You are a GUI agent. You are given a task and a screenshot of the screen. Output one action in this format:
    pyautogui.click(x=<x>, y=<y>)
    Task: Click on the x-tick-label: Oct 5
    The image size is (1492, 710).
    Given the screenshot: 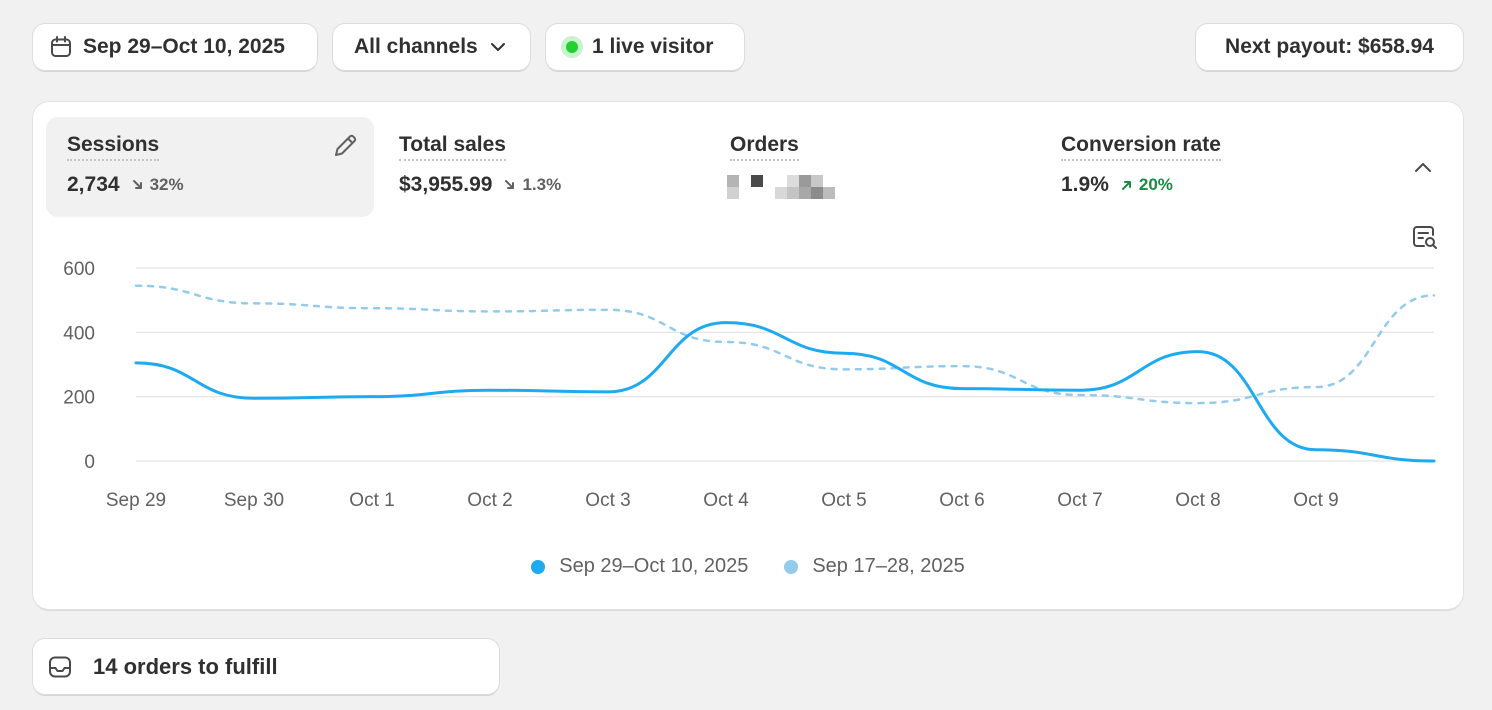 What is the action you would take?
    pyautogui.click(x=843, y=500)
    